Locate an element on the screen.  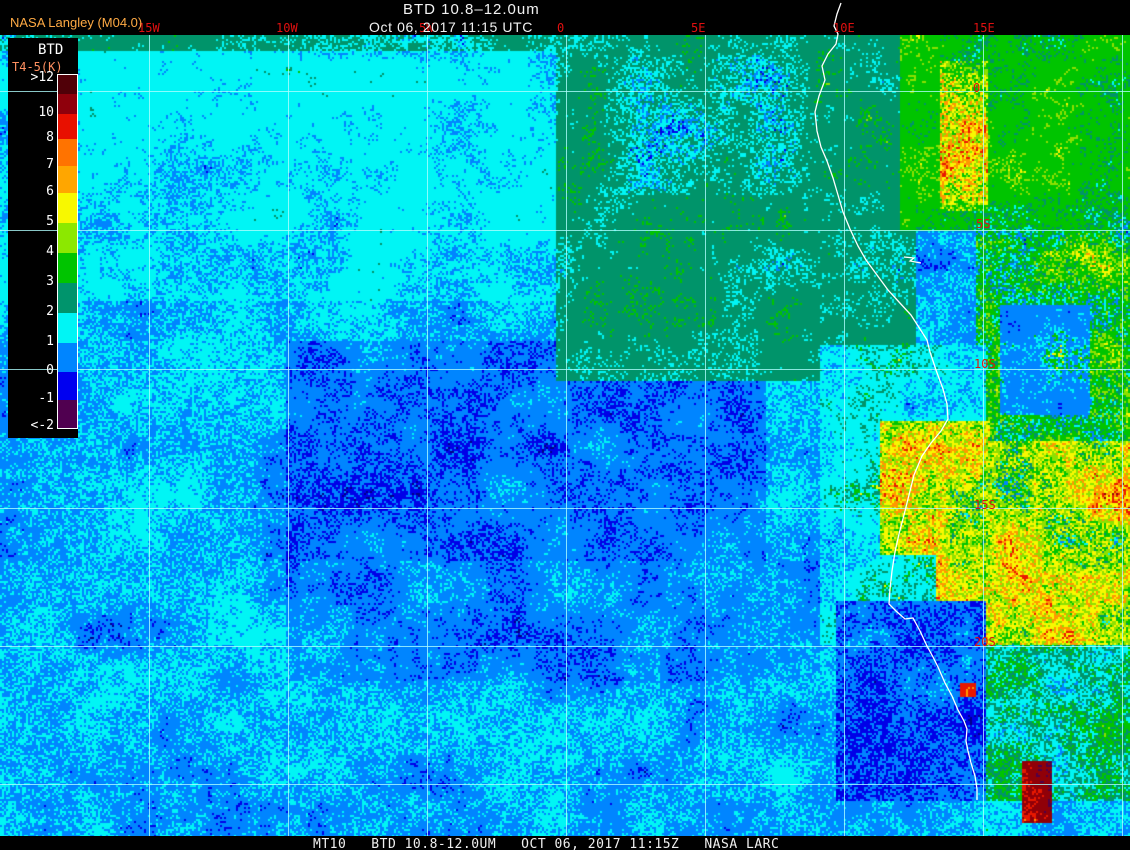
legend-title: BTD is located at coordinates (51, 50).